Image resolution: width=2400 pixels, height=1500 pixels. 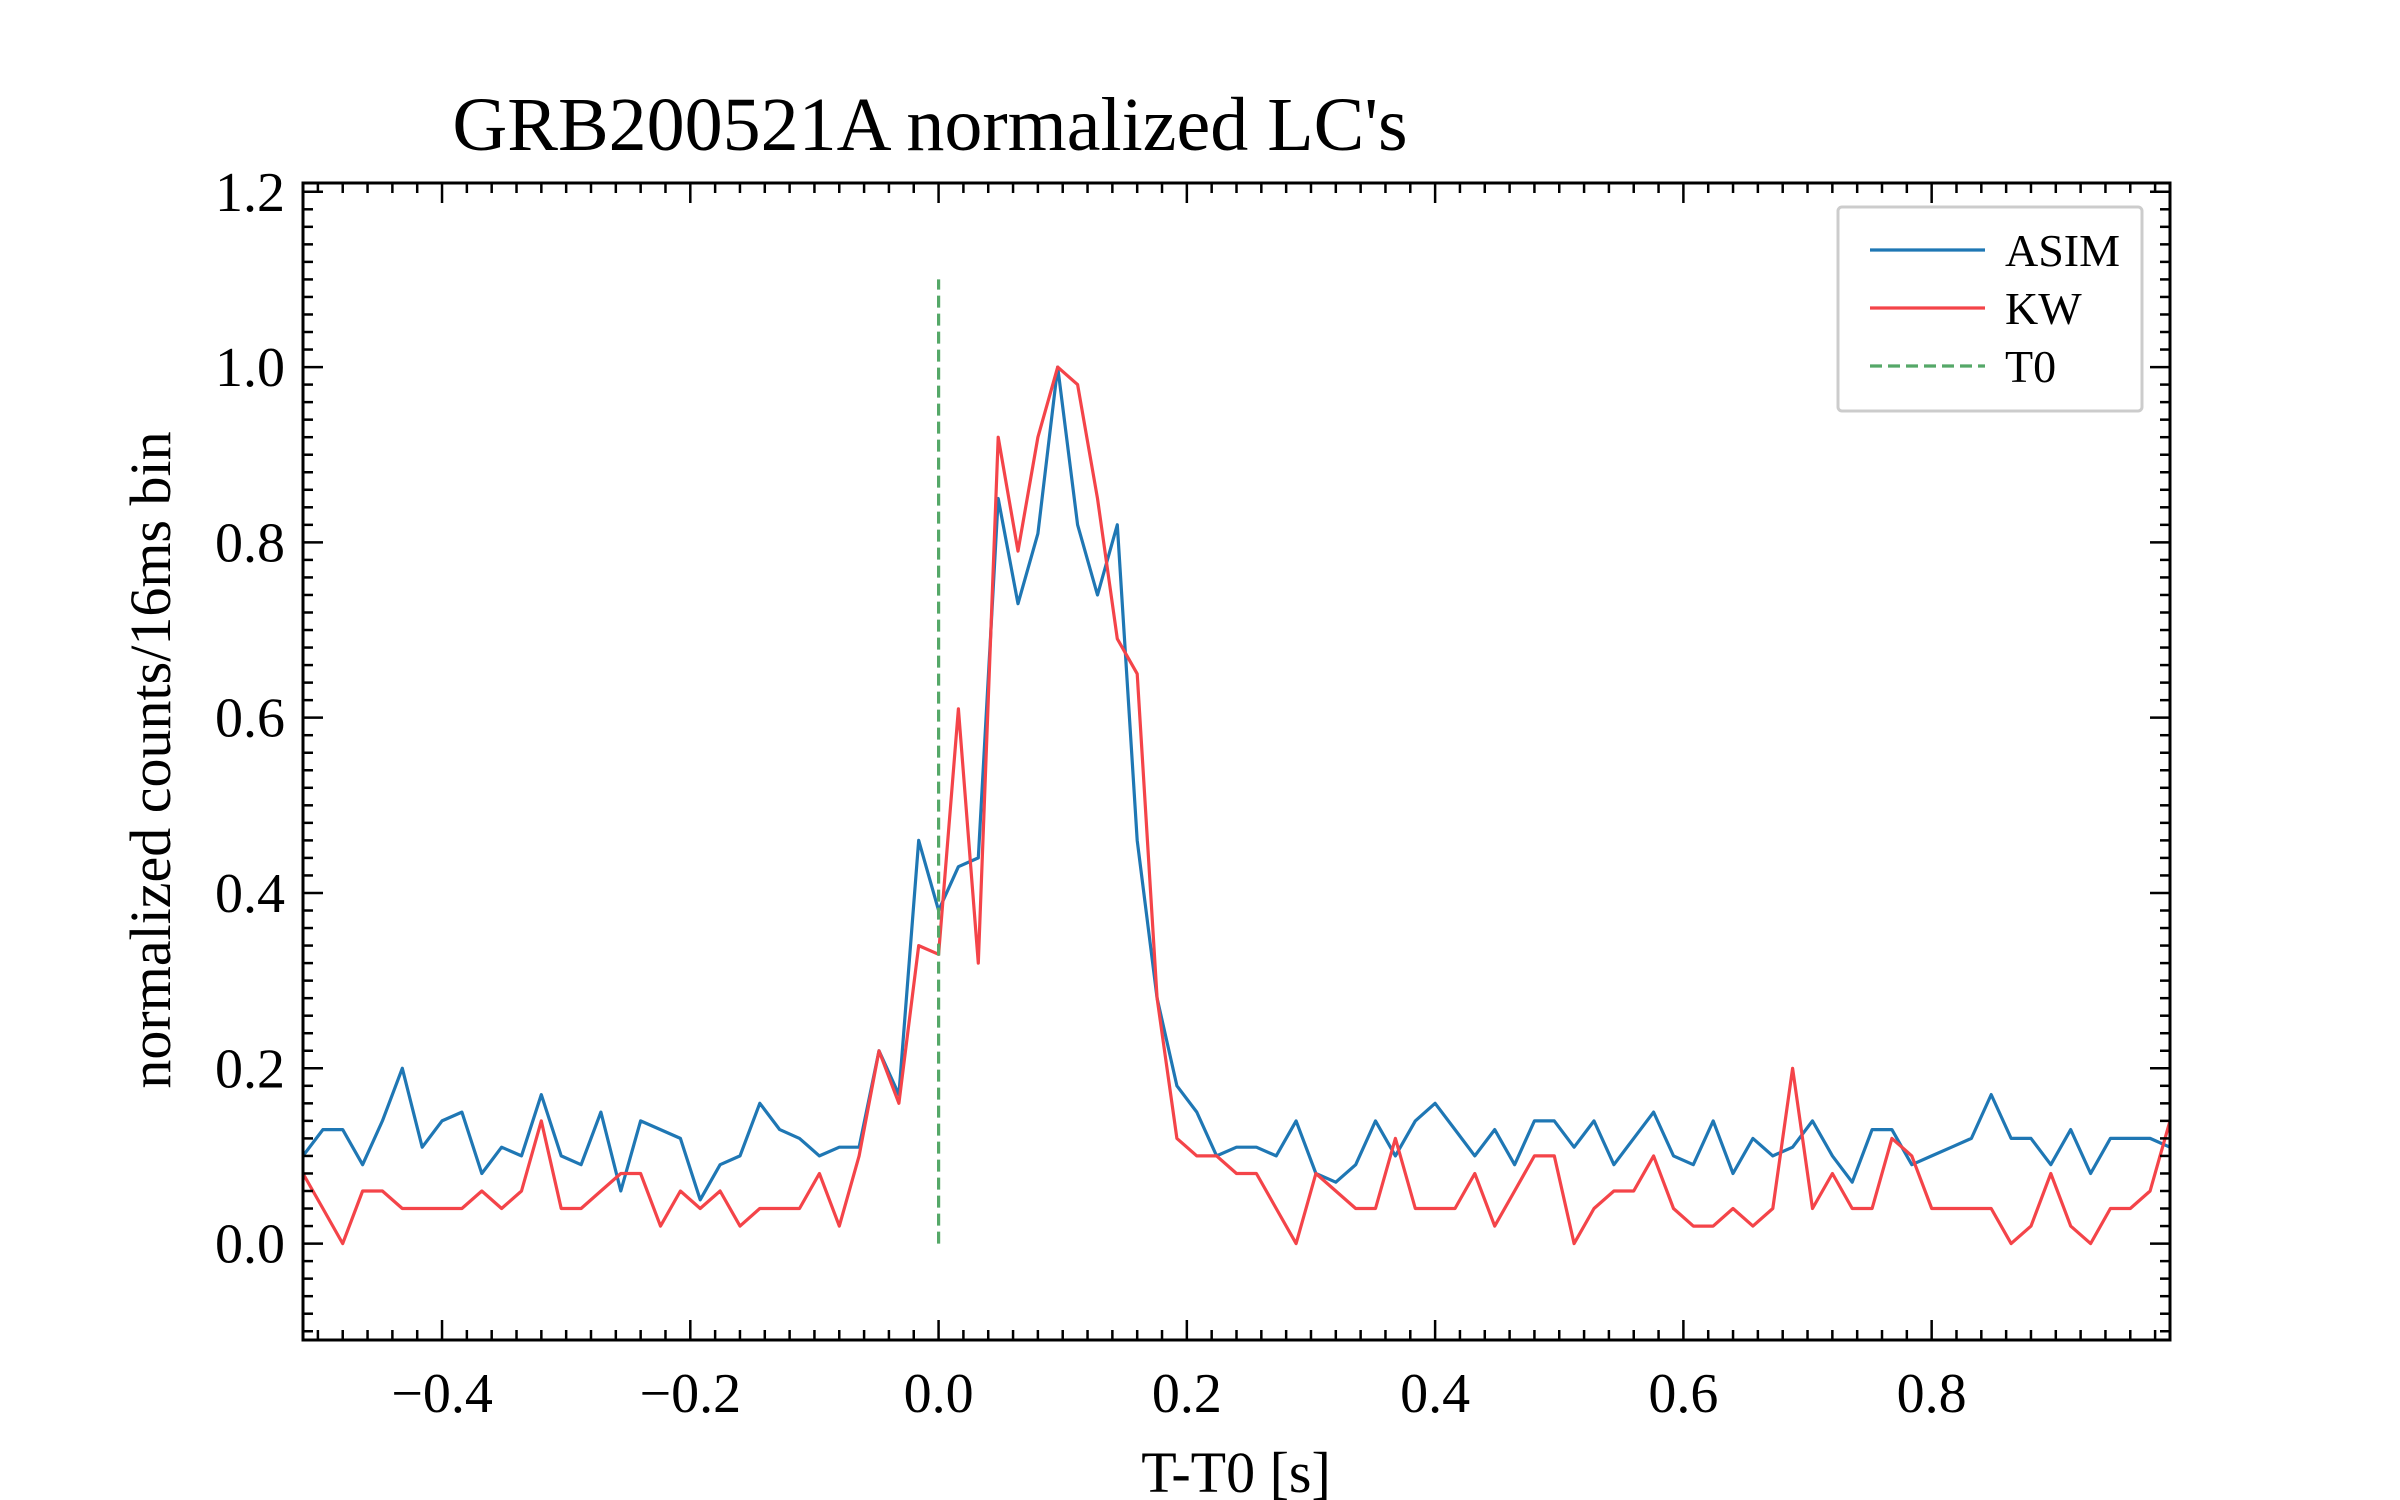 I want to click on legend-label-t0: T0, so click(x=2030, y=366).